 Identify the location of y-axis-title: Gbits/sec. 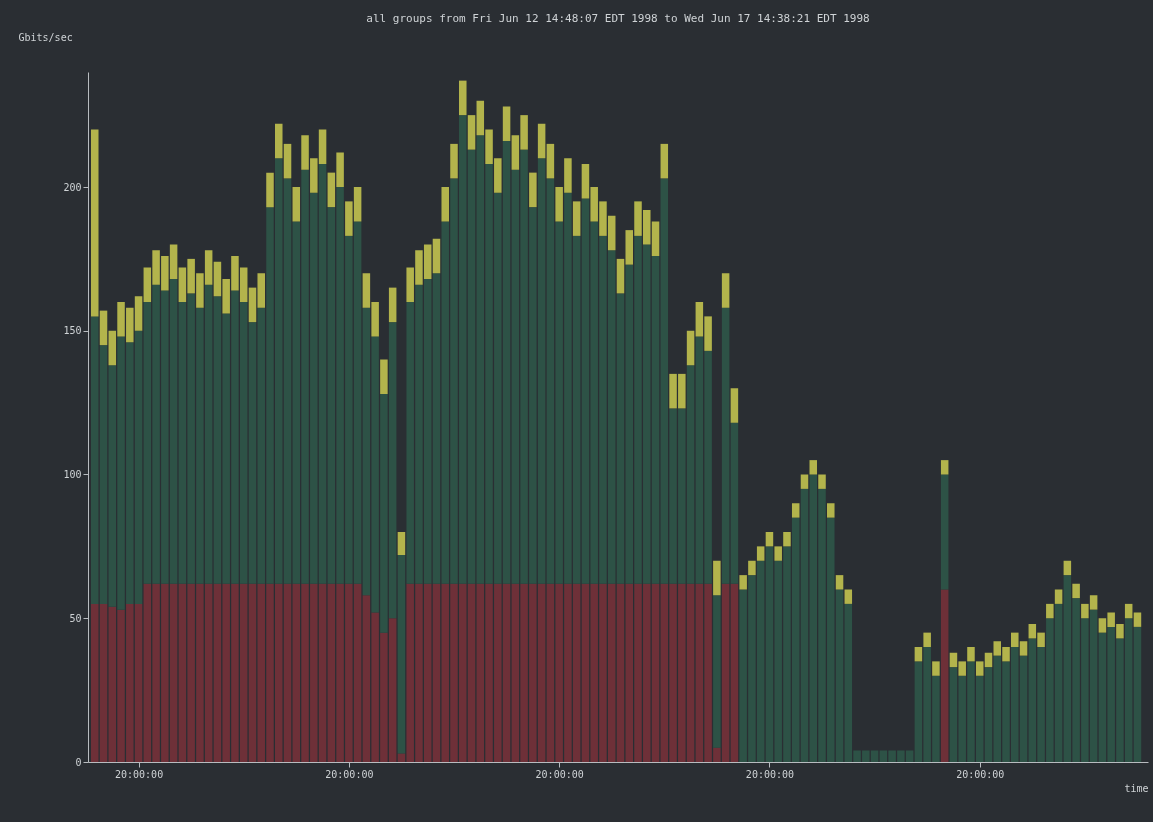
(45, 37).